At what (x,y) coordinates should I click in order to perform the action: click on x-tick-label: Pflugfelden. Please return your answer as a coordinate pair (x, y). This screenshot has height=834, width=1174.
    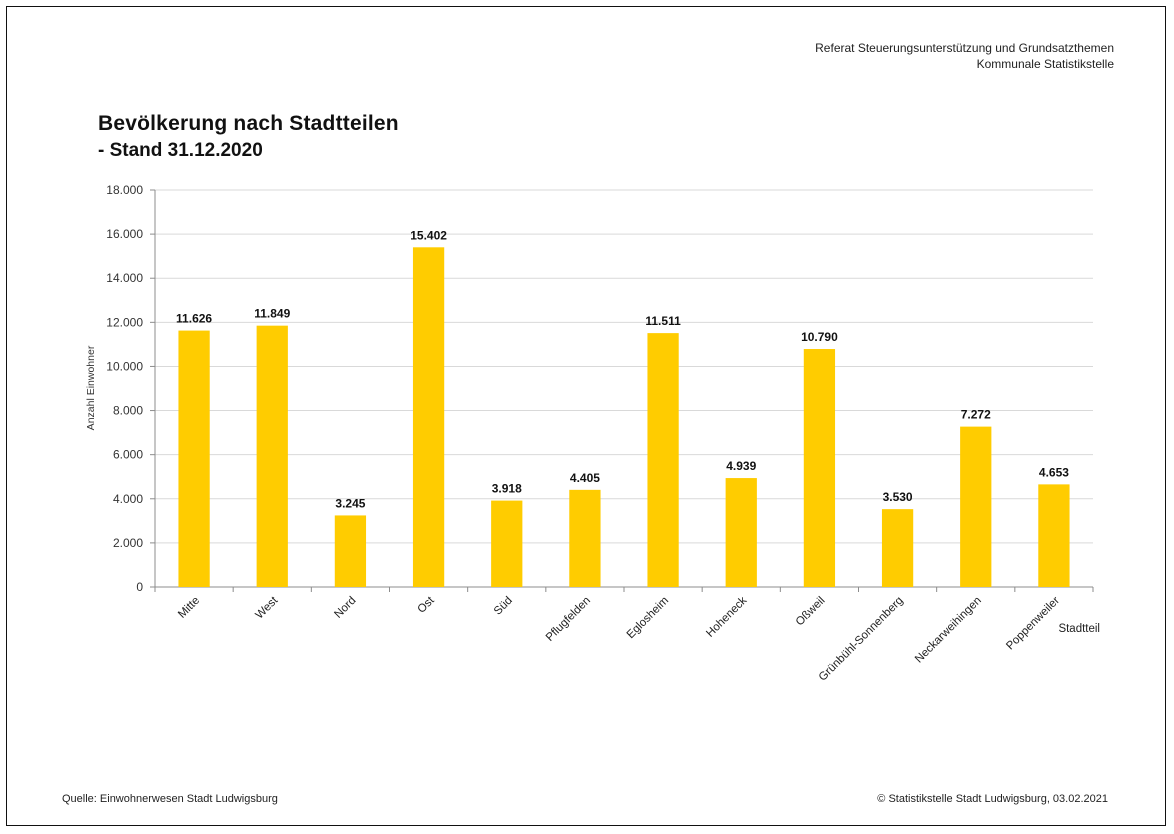
    Looking at the image, I should click on (568, 619).